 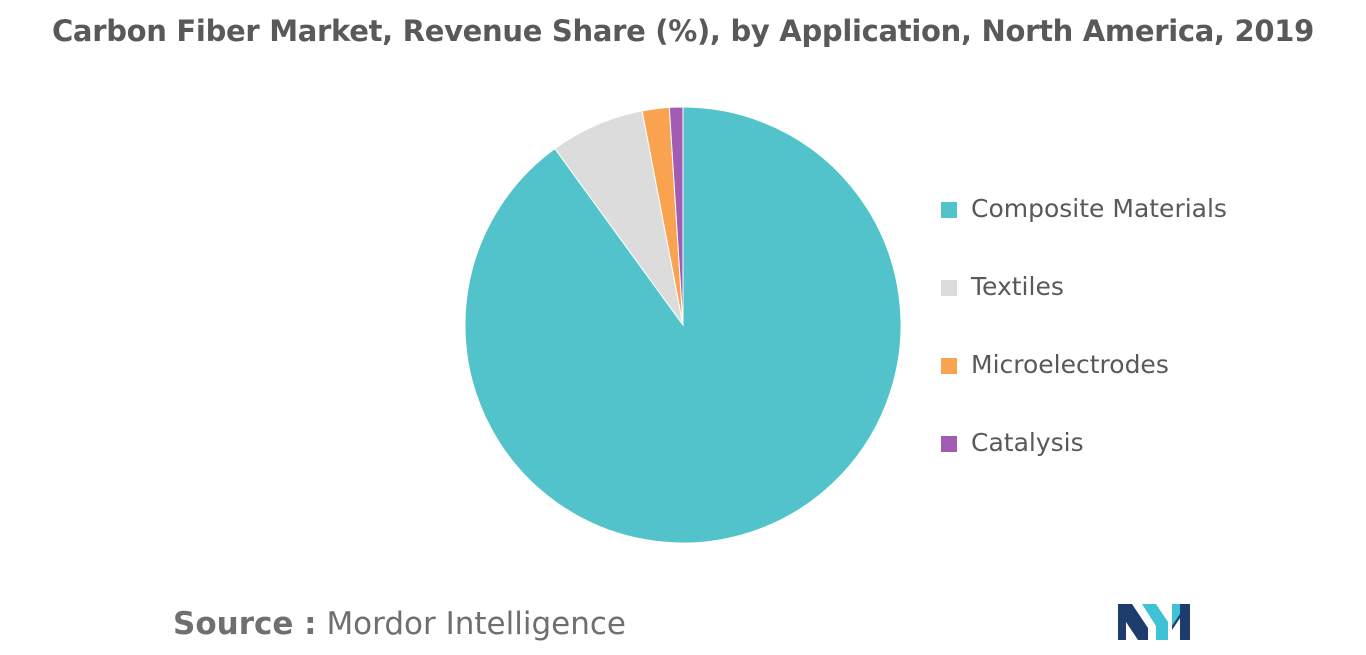 What do you see at coordinates (245, 624) in the screenshot?
I see `source-key: Source :` at bounding box center [245, 624].